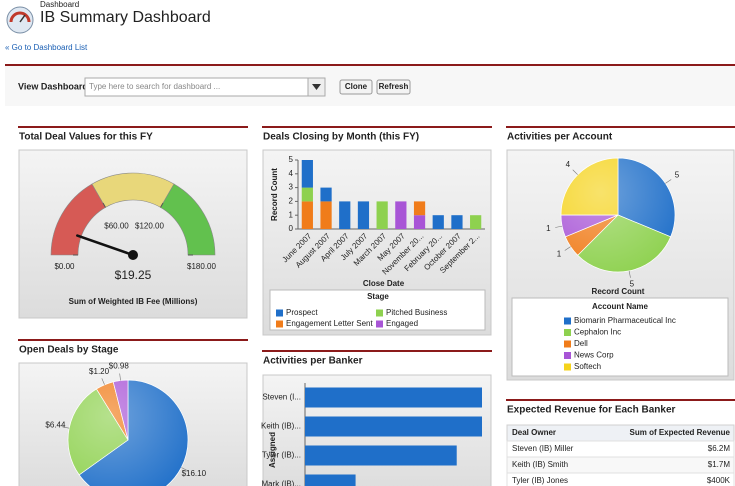 Image resolution: width=735 pixels, height=486 pixels. What do you see at coordinates (105, 245) in the screenshot?
I see `gauge-needle` at bounding box center [105, 245].